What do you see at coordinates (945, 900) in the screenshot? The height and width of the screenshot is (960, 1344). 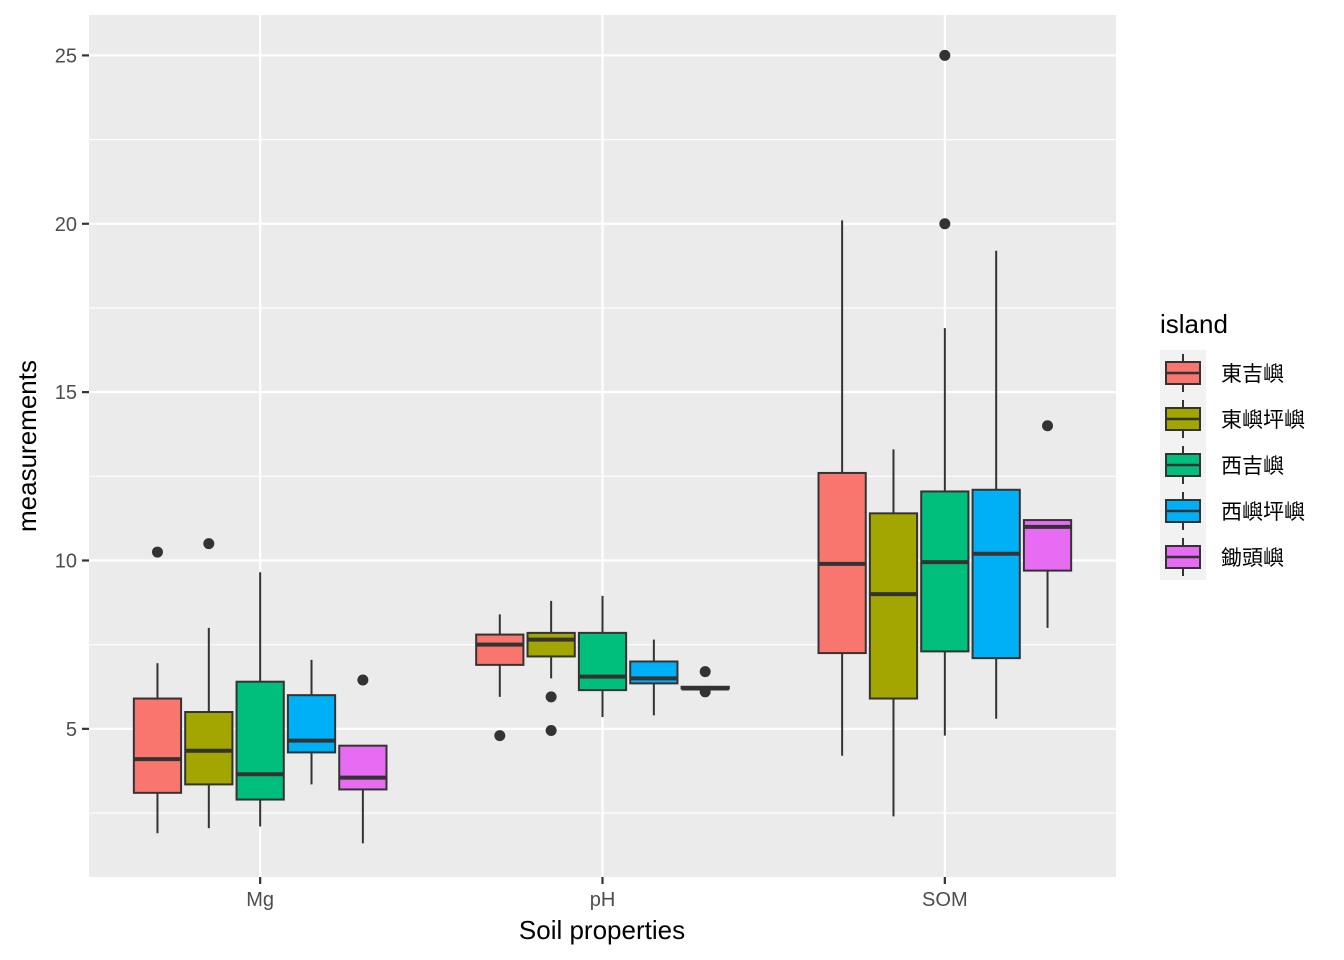 I see `x-tick-label: SOM` at bounding box center [945, 900].